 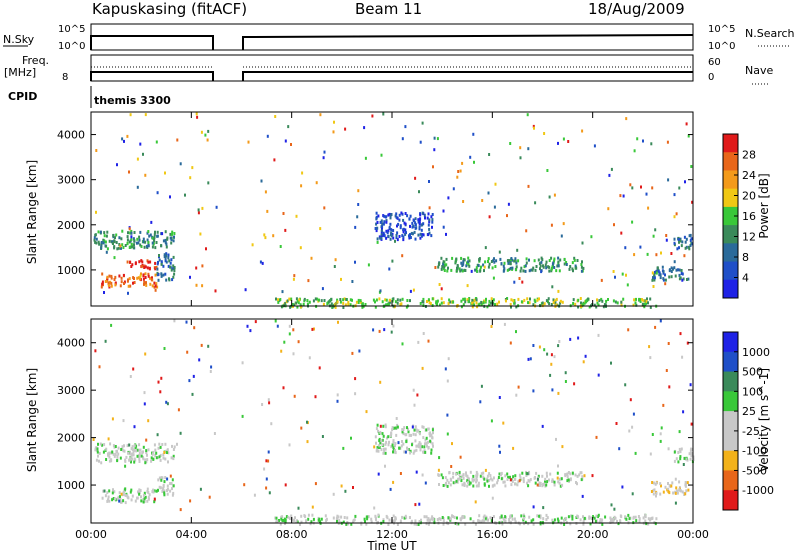 I want to click on colorbar-tick-label: 8, so click(x=745, y=257).